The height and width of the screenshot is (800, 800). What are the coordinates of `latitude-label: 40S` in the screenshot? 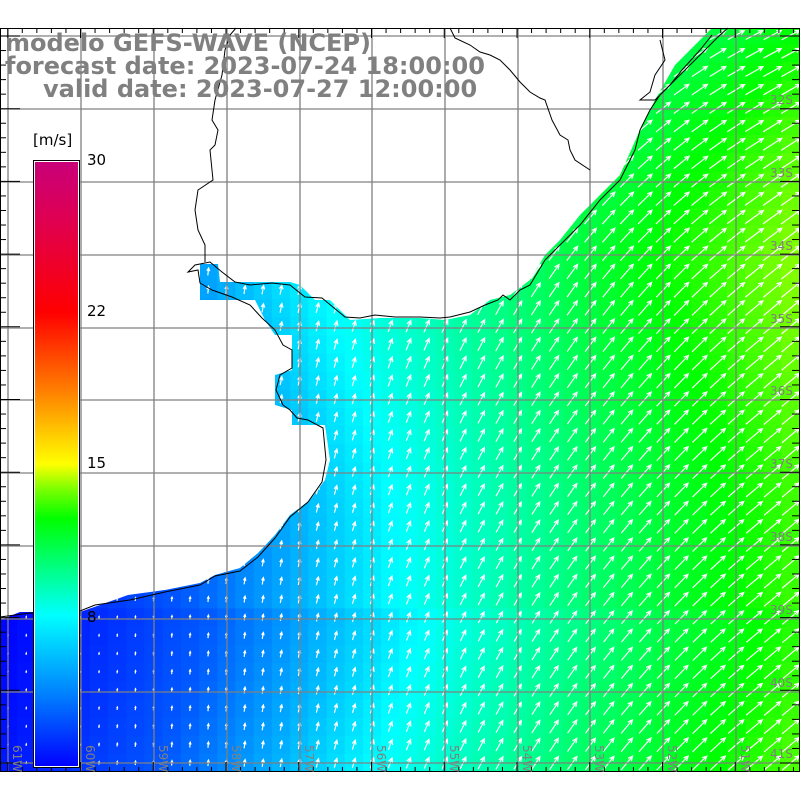 It's located at (781, 683).